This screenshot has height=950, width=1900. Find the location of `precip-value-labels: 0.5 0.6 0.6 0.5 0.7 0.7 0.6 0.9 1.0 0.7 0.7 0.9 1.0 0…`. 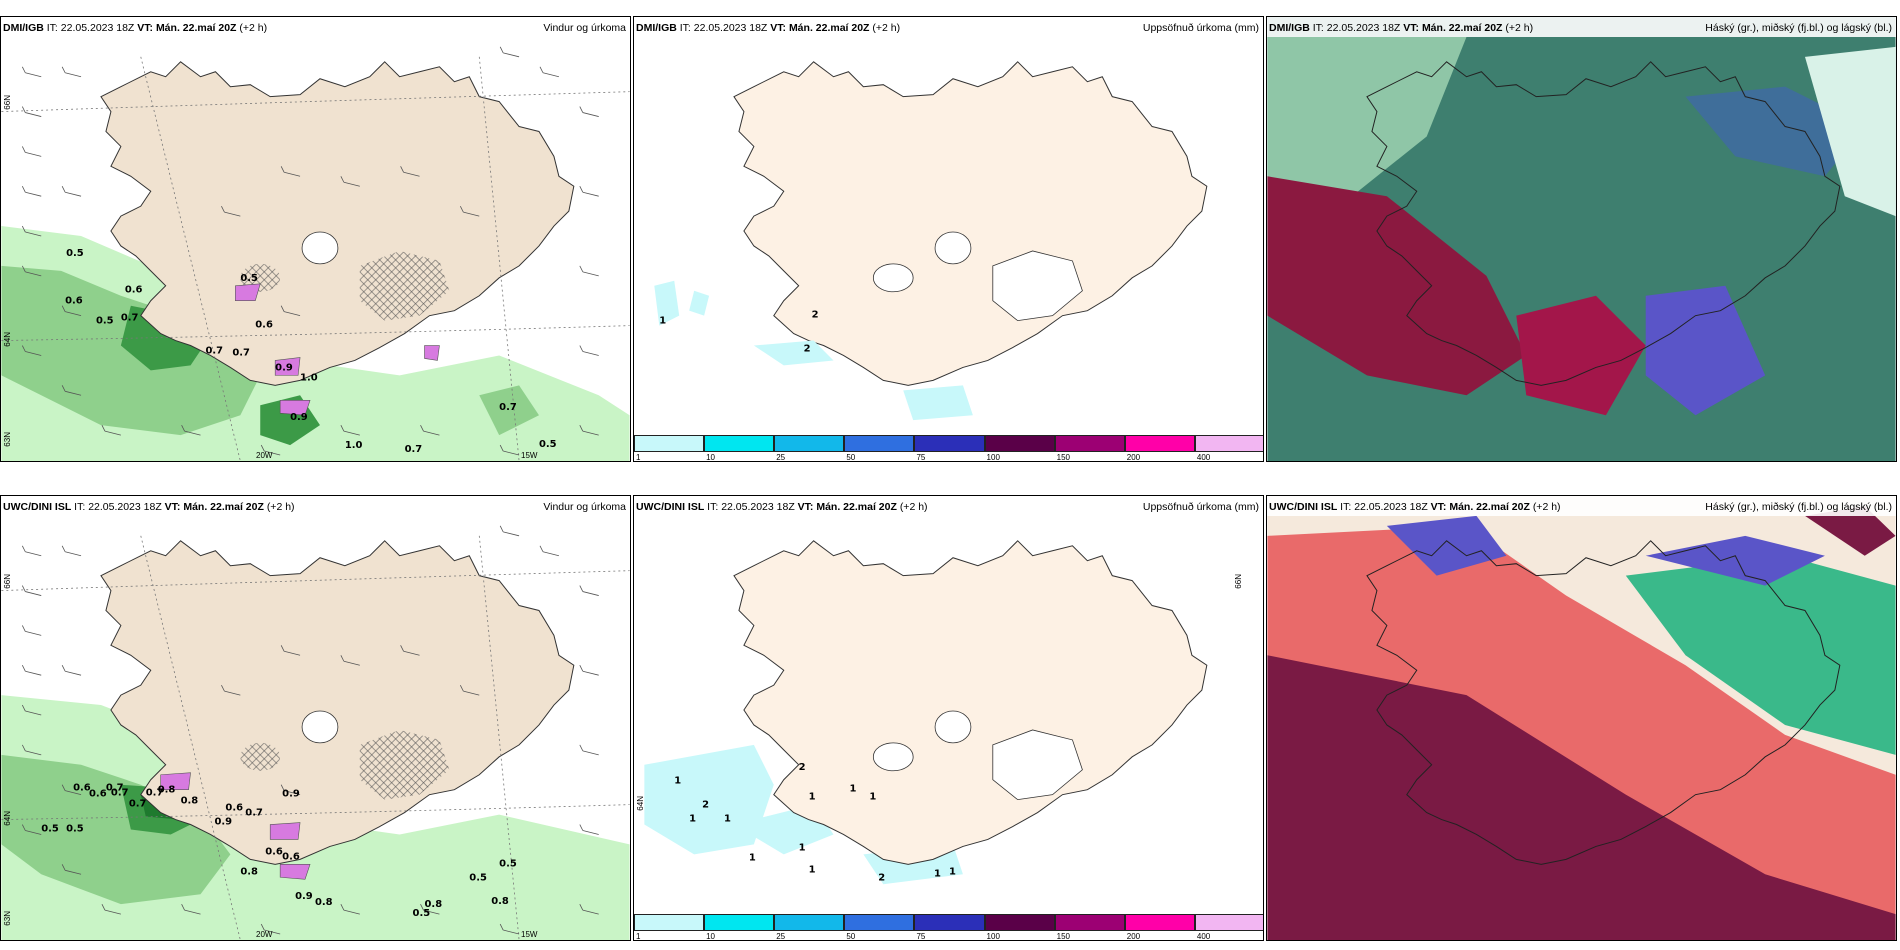

precip-value-labels: 0.5 0.6 0.6 0.5 0.7 0.7 0.6 0.9 1.0 0.7 0.7 0.9 1.0 0… is located at coordinates (311, 351).